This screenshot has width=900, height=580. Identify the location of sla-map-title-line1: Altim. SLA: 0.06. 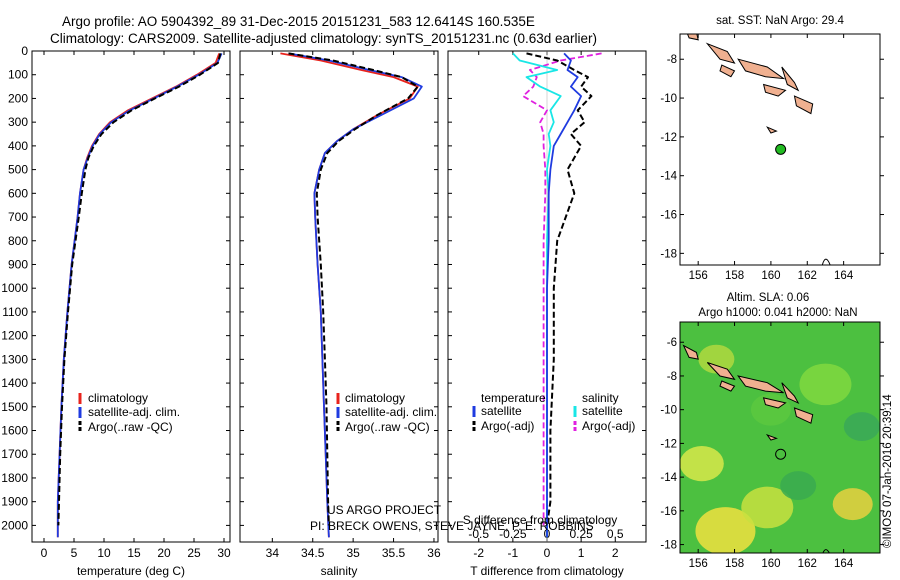
(768, 298).